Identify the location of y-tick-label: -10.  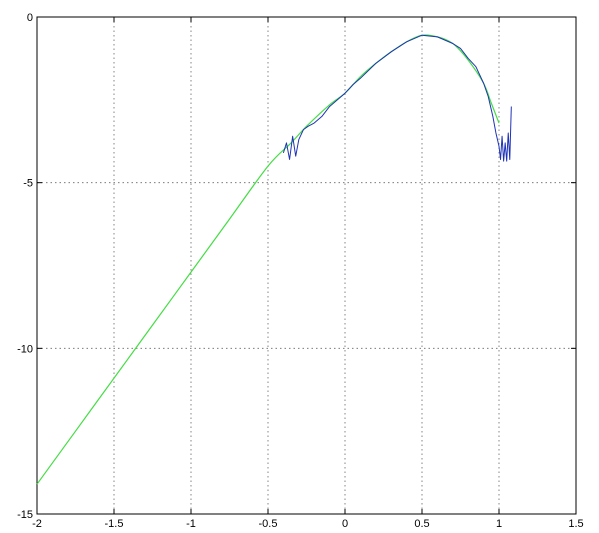
(25, 349).